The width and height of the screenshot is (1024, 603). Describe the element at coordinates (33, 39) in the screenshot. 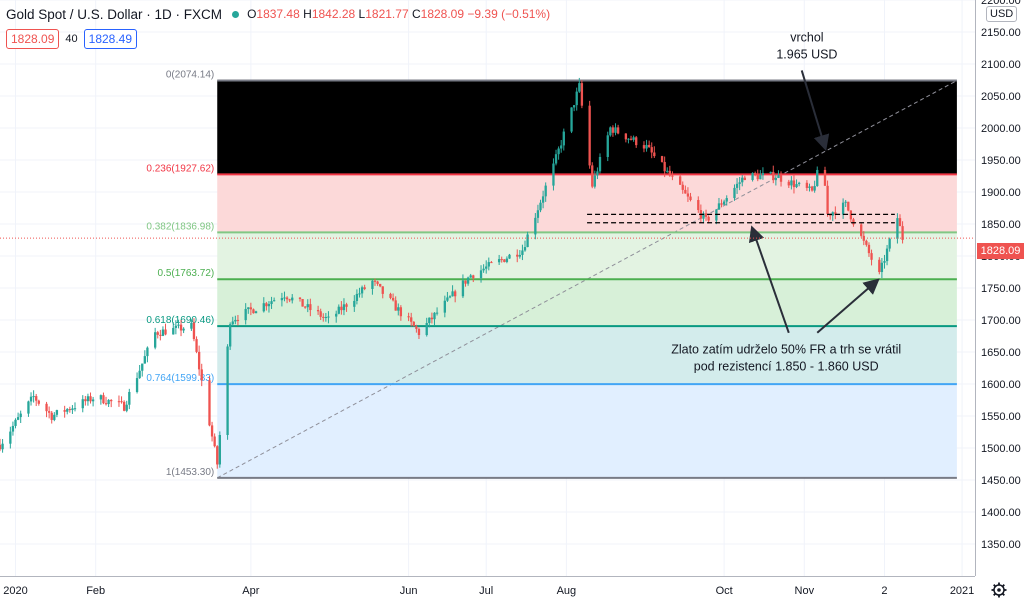

I see `bid-price: 1828.09` at that location.